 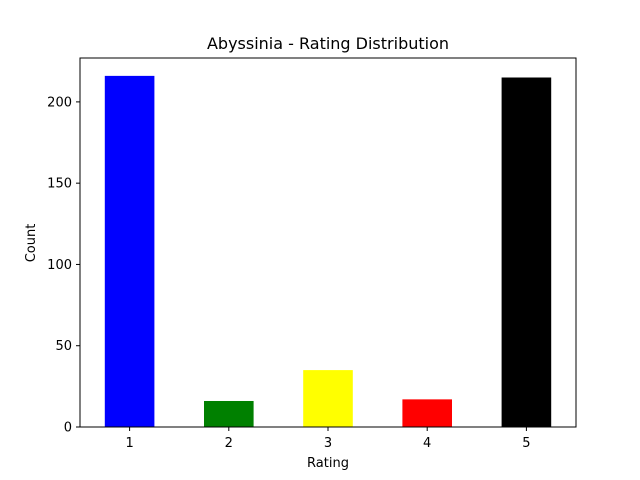 What do you see at coordinates (59, 265) in the screenshot?
I see `y-tick-label: 100` at bounding box center [59, 265].